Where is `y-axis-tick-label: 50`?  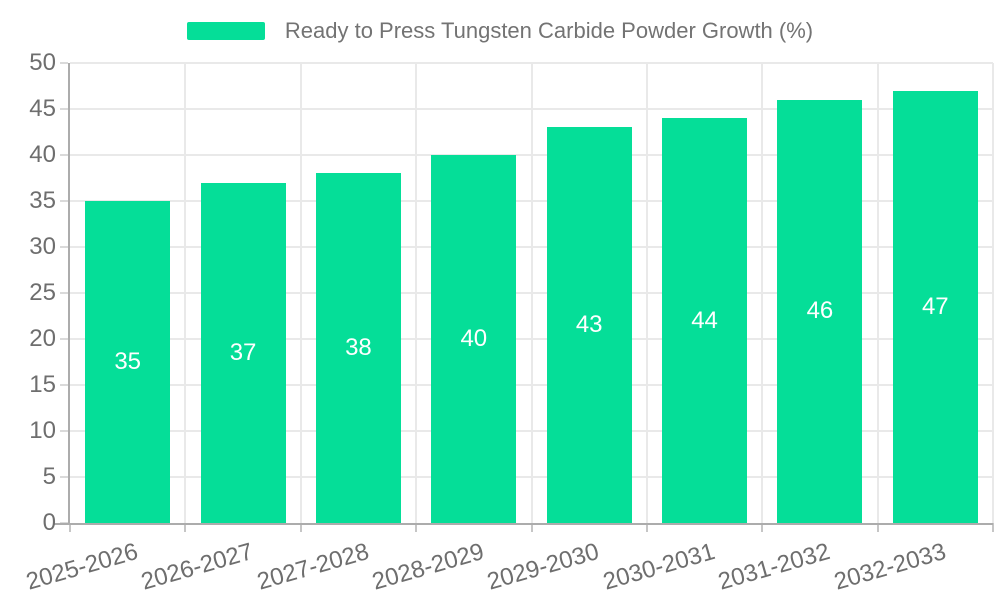
y-axis-tick-label: 50 is located at coordinates (42, 62).